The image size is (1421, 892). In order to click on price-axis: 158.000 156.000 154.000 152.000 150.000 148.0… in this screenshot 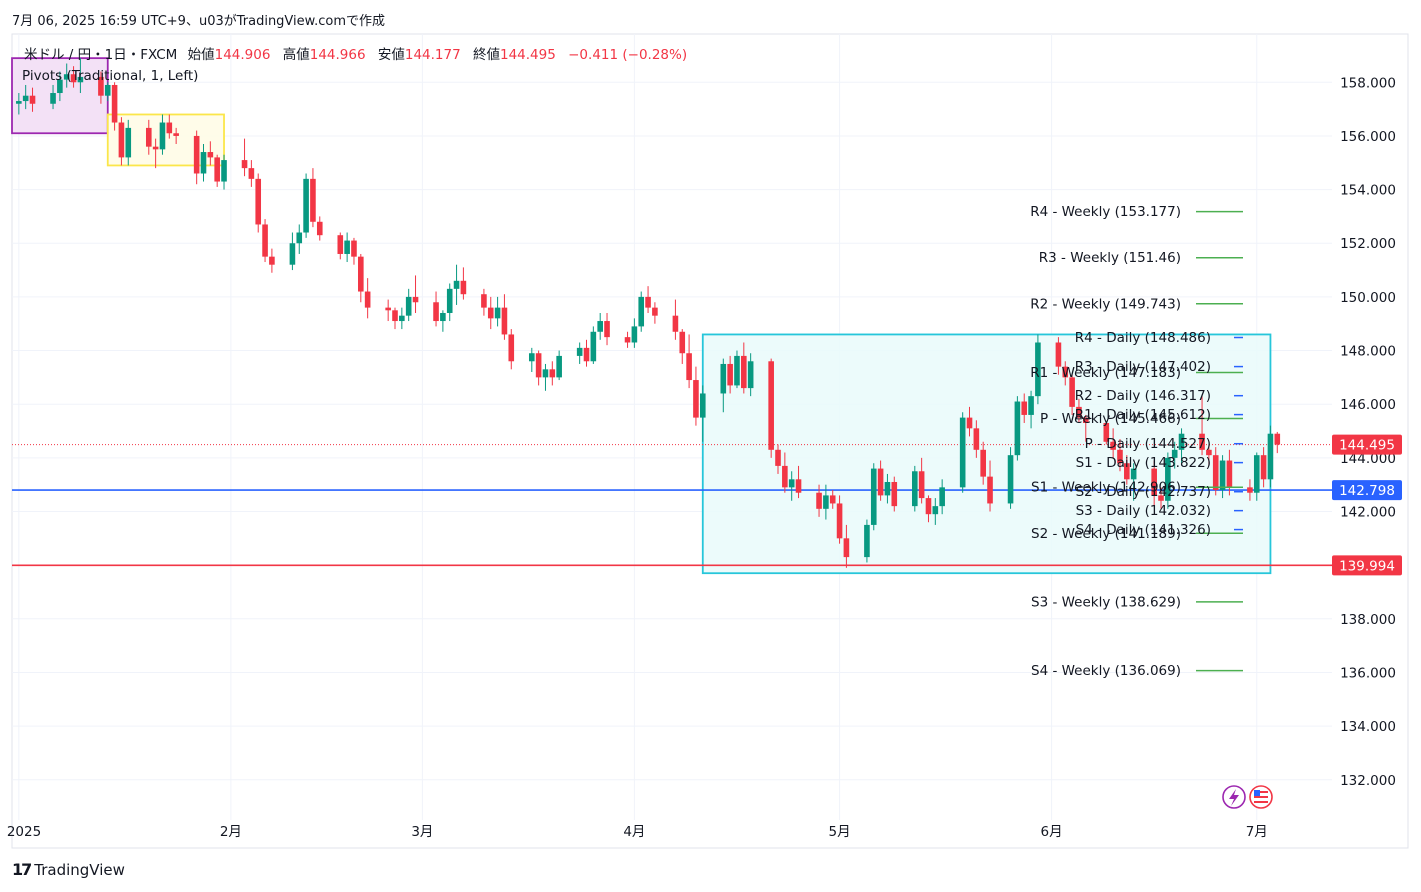, I will do `click(1367, 432)`.